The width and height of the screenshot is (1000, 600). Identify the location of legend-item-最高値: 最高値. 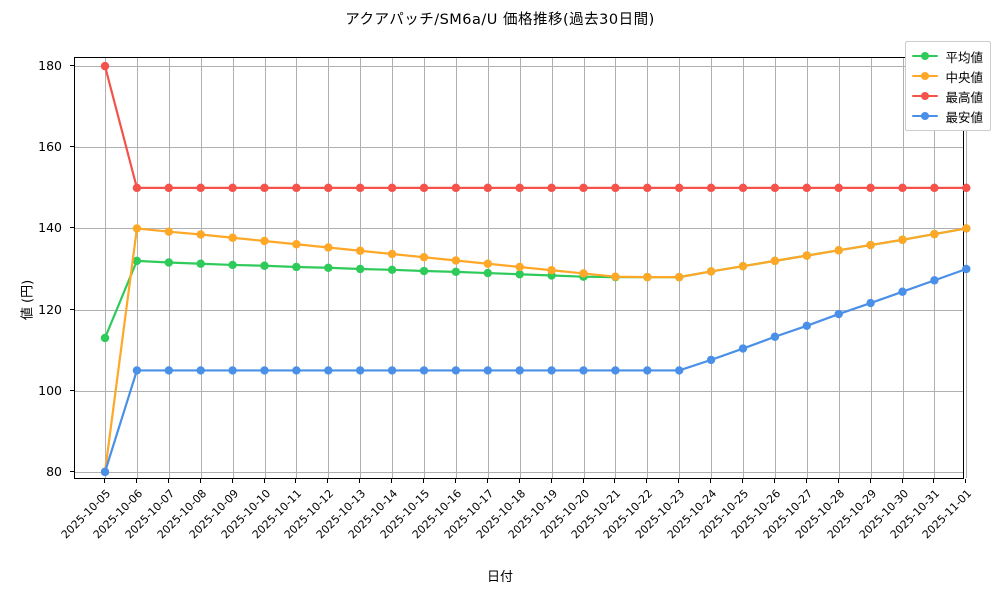
(947, 96).